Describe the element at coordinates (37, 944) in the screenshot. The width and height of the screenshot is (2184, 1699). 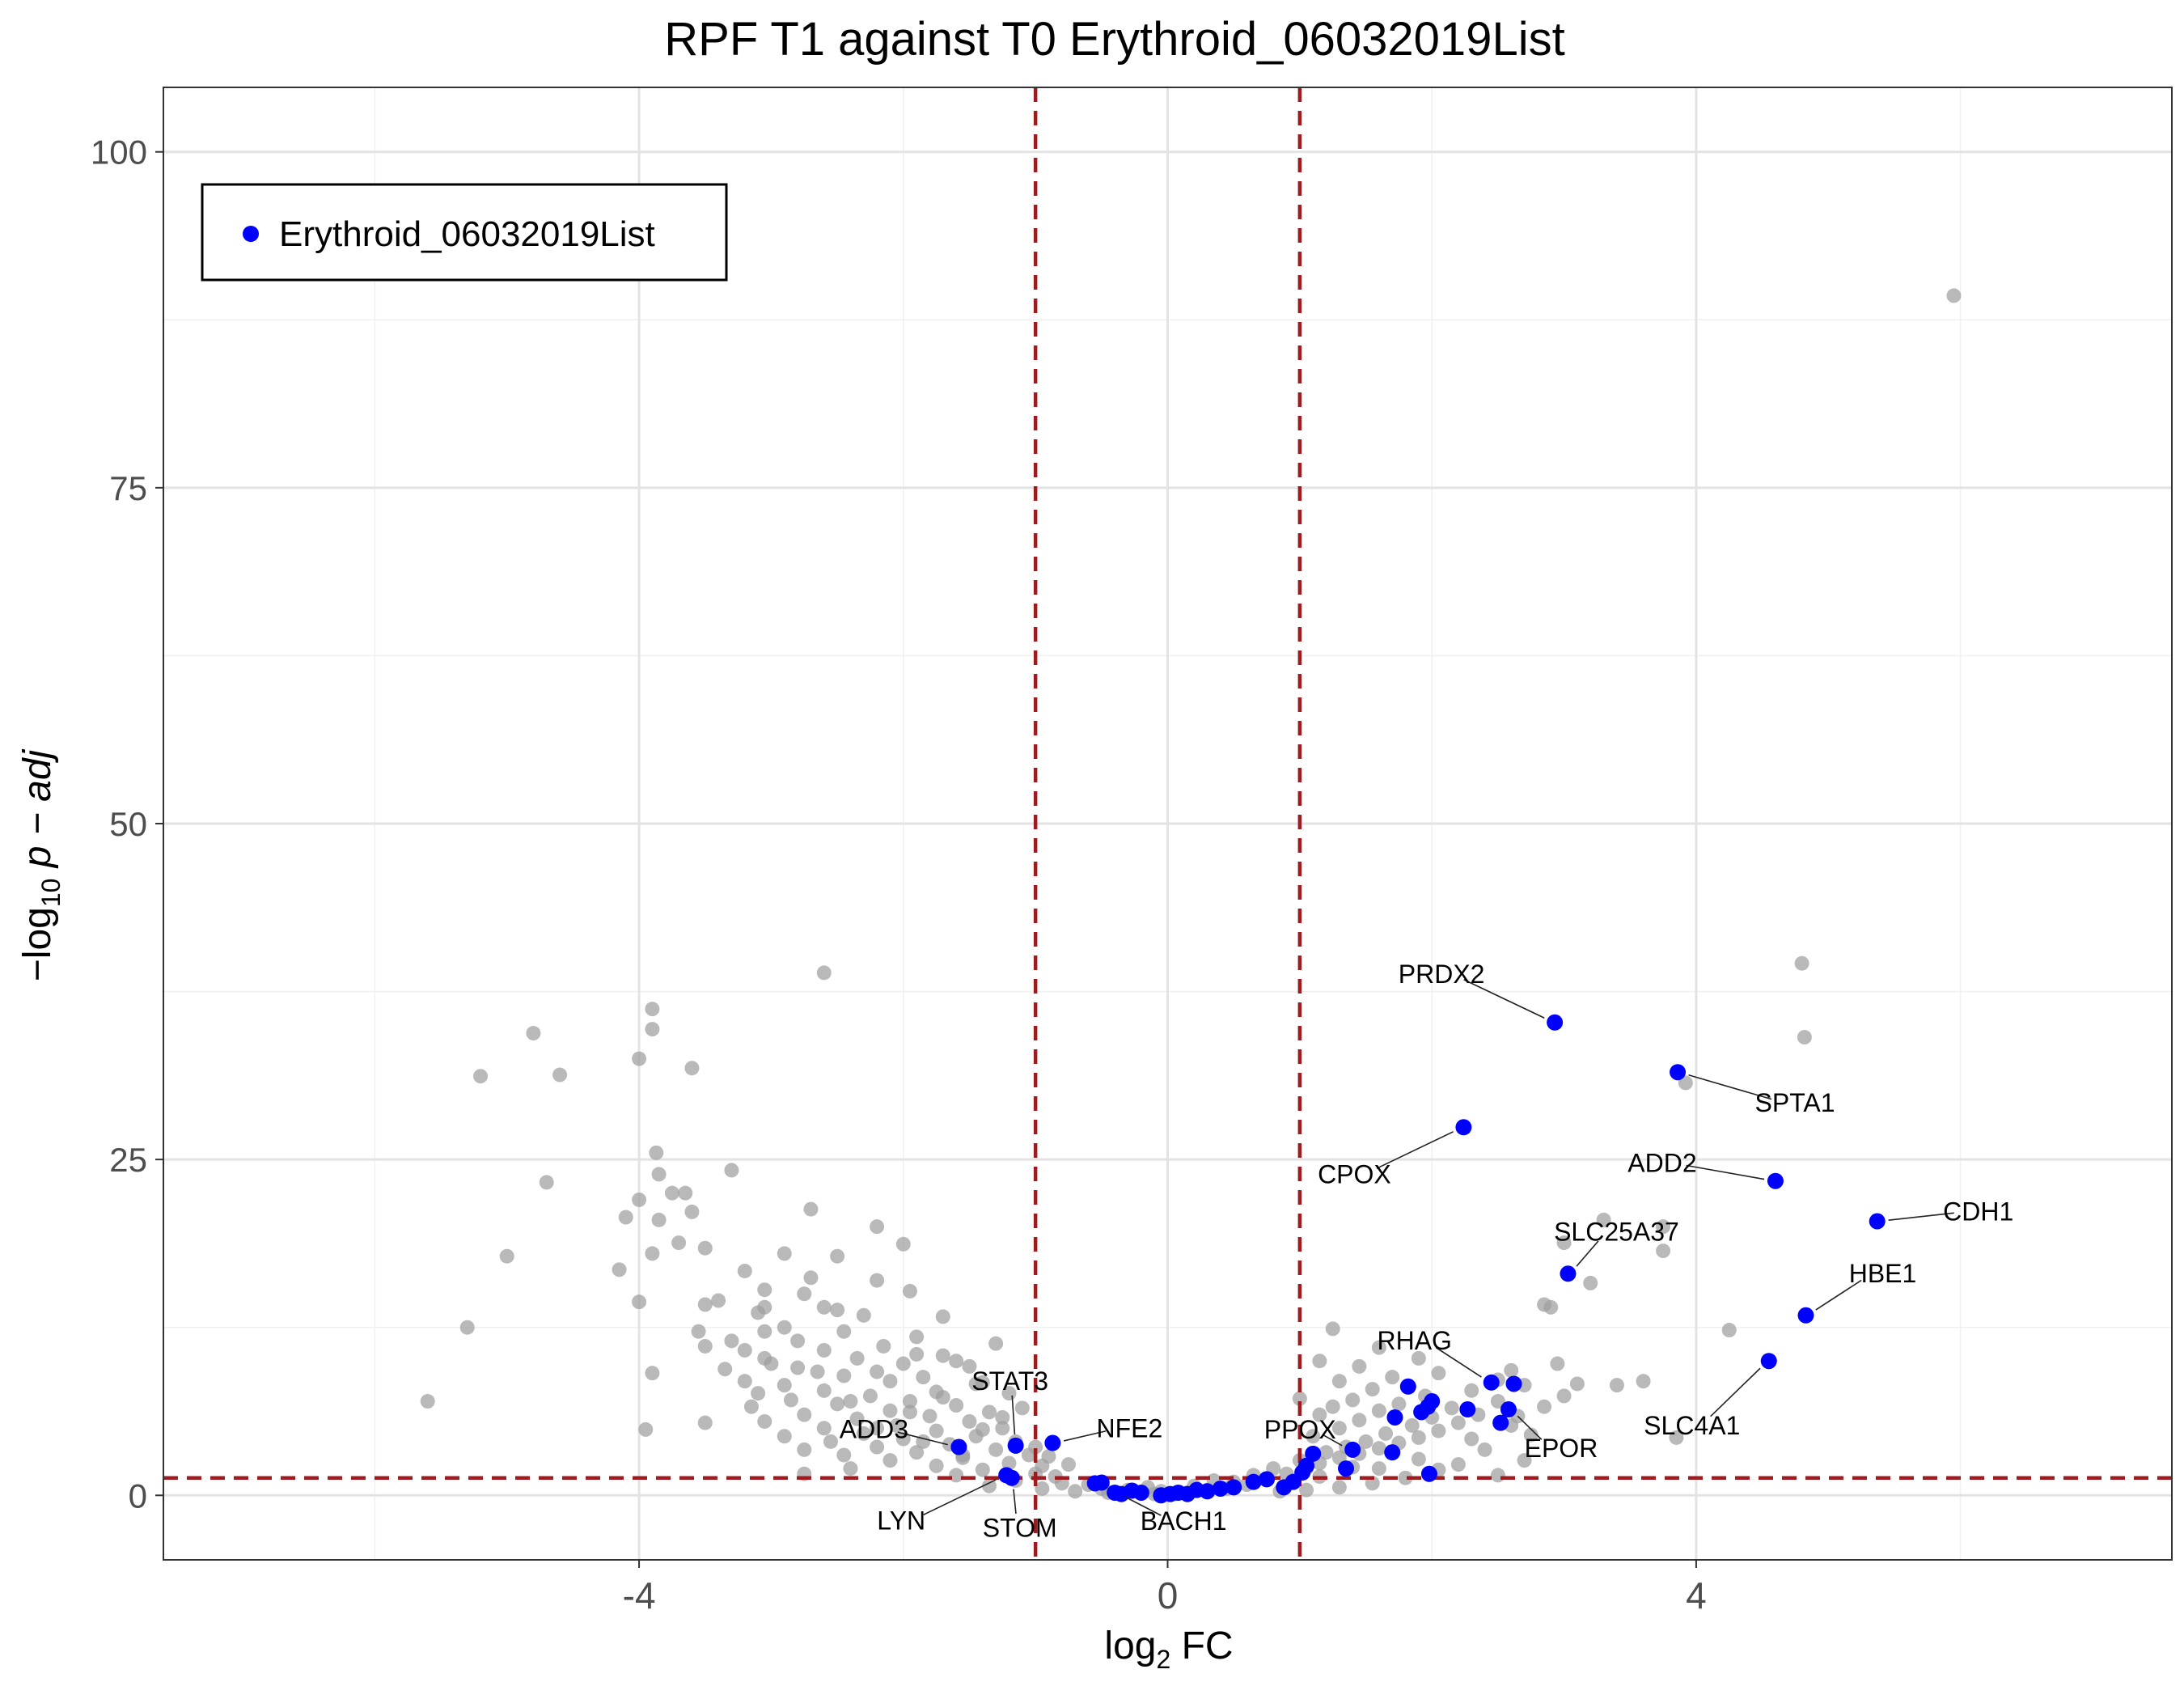
I see `y-axis-title-prefix: −log` at that location.